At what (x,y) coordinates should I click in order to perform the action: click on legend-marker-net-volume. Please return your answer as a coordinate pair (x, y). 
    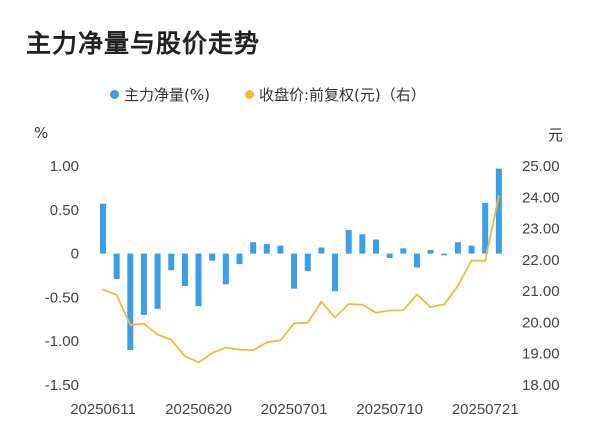
    Looking at the image, I should click on (114, 94).